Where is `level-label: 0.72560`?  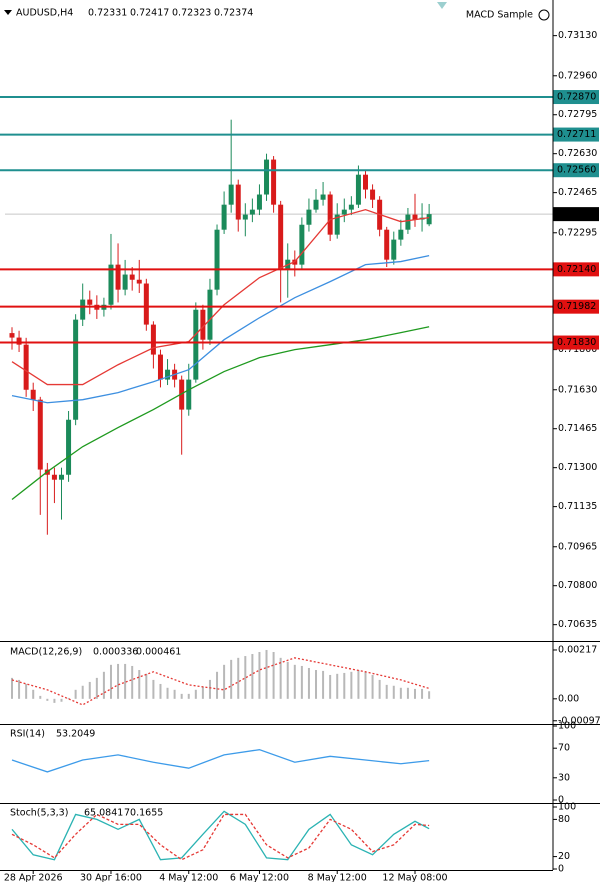
level-label: 0.72560 is located at coordinates (576, 170).